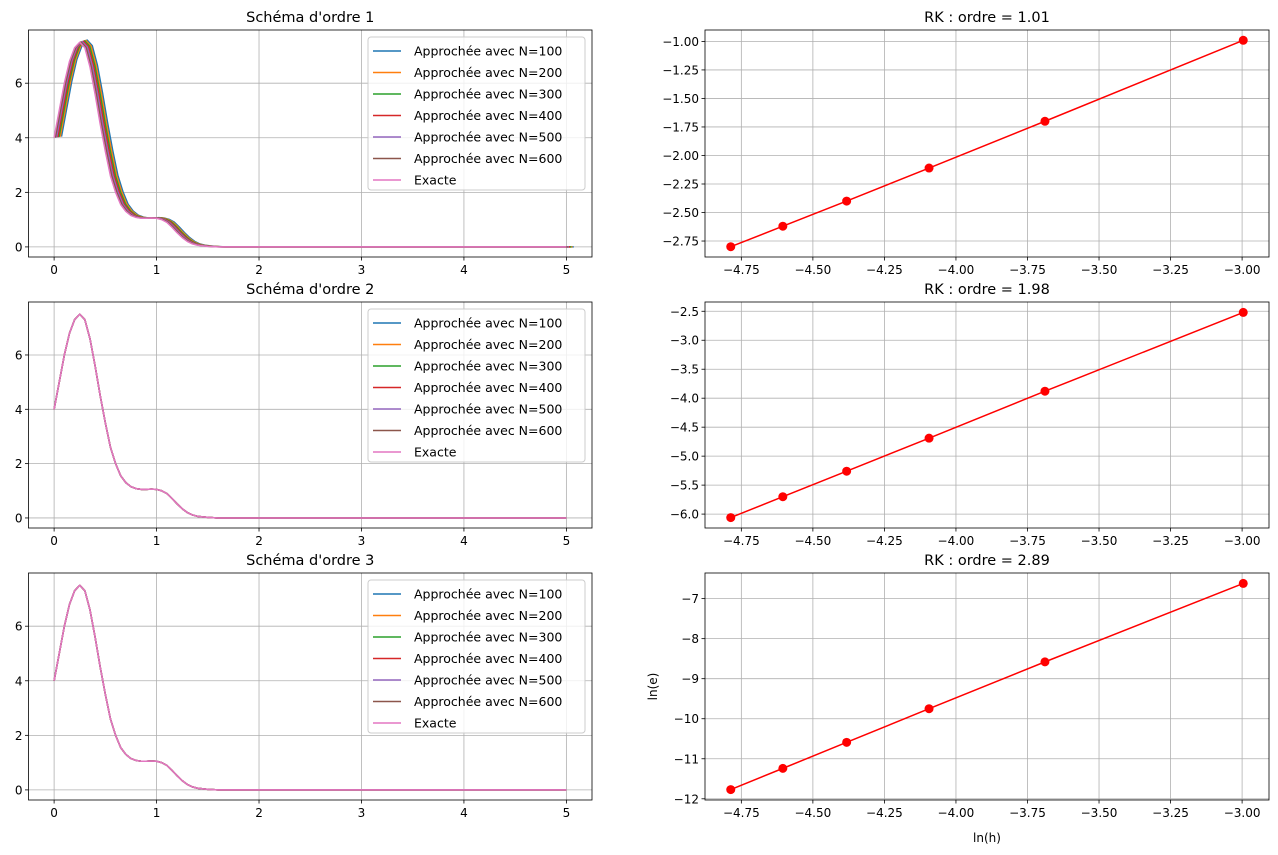 Image resolution: width=1278 pixels, height=855 pixels. Describe the element at coordinates (435, 723) in the screenshot. I see `legend-label: Exacte` at that location.